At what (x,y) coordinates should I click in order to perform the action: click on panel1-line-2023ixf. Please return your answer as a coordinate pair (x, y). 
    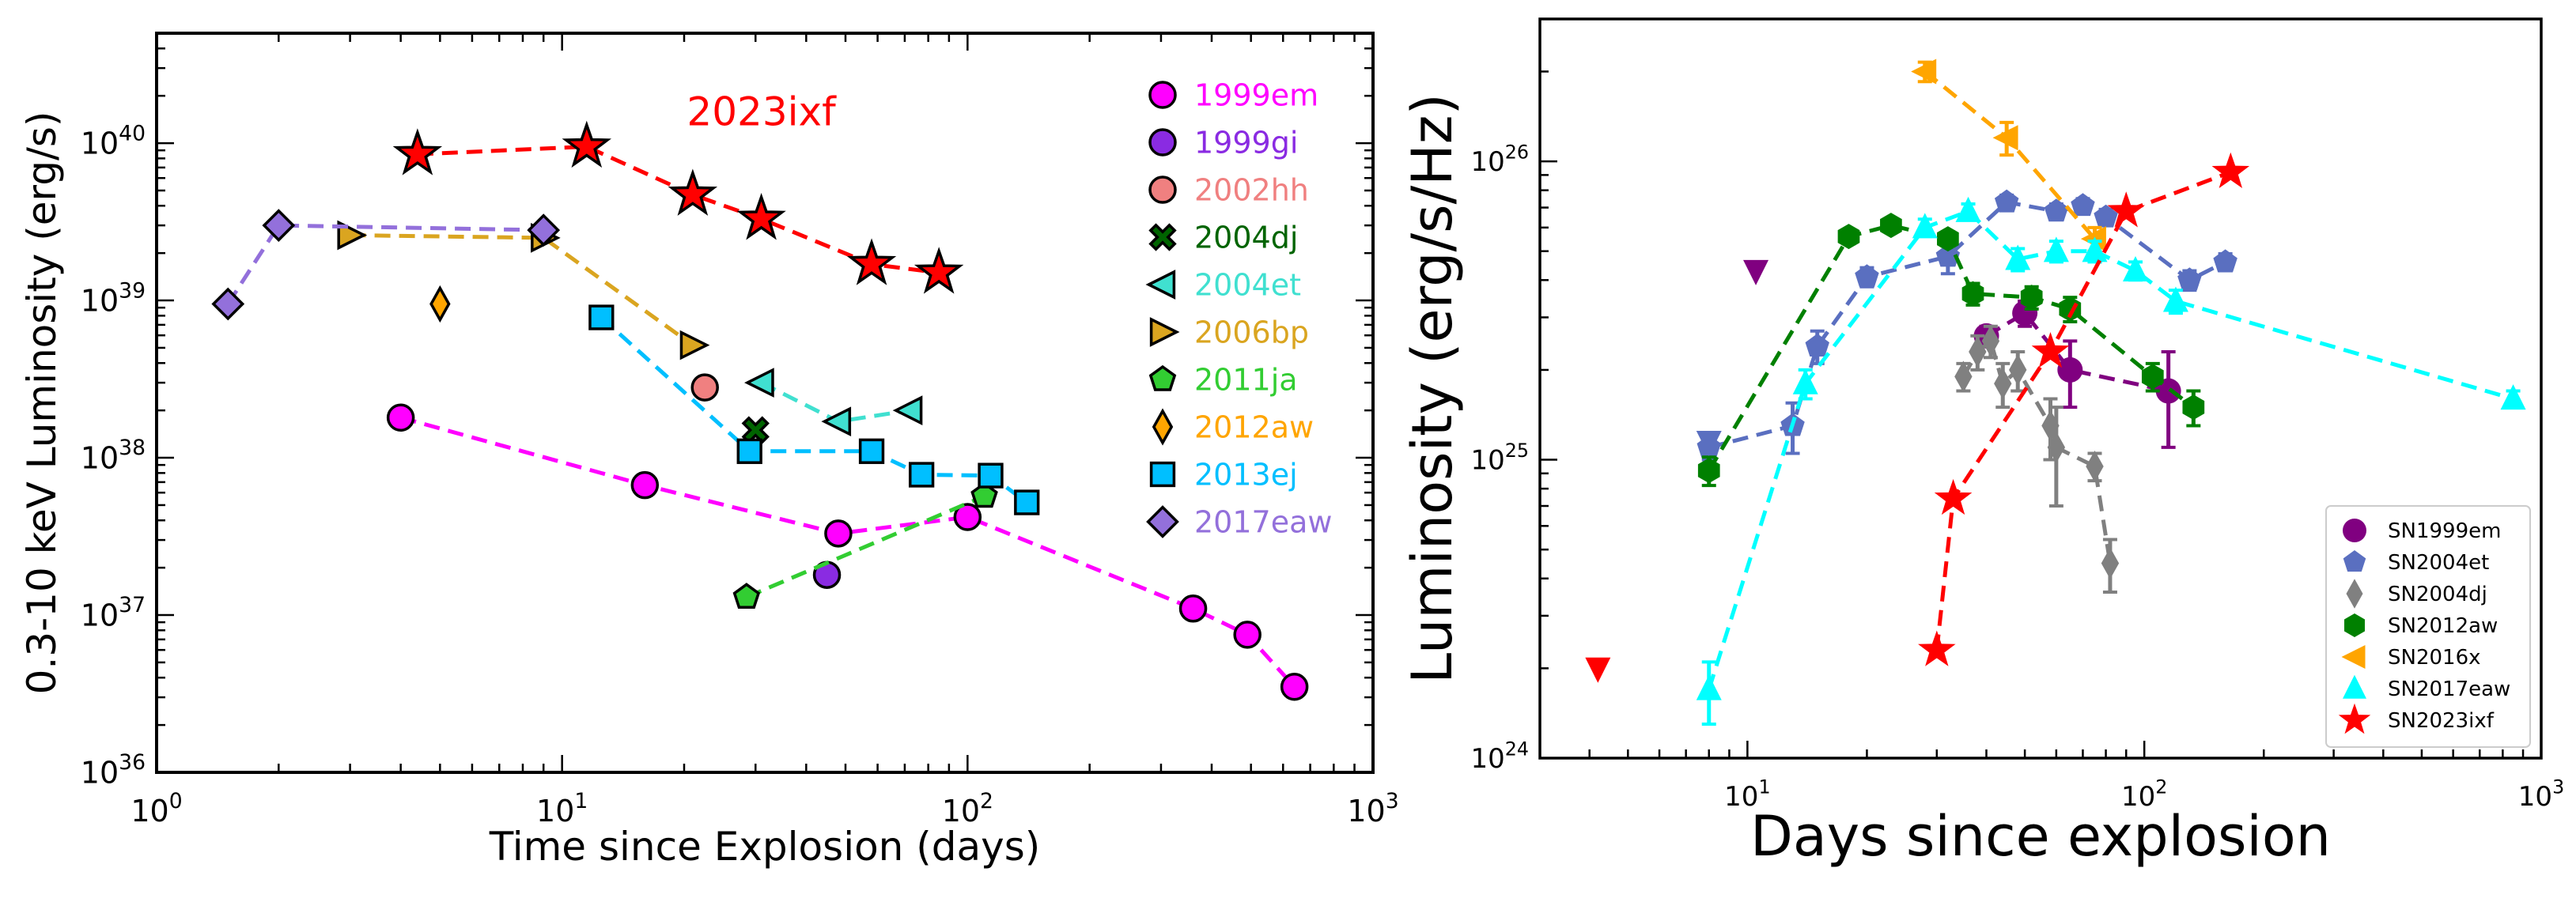
    Looking at the image, I should click on (678, 209).